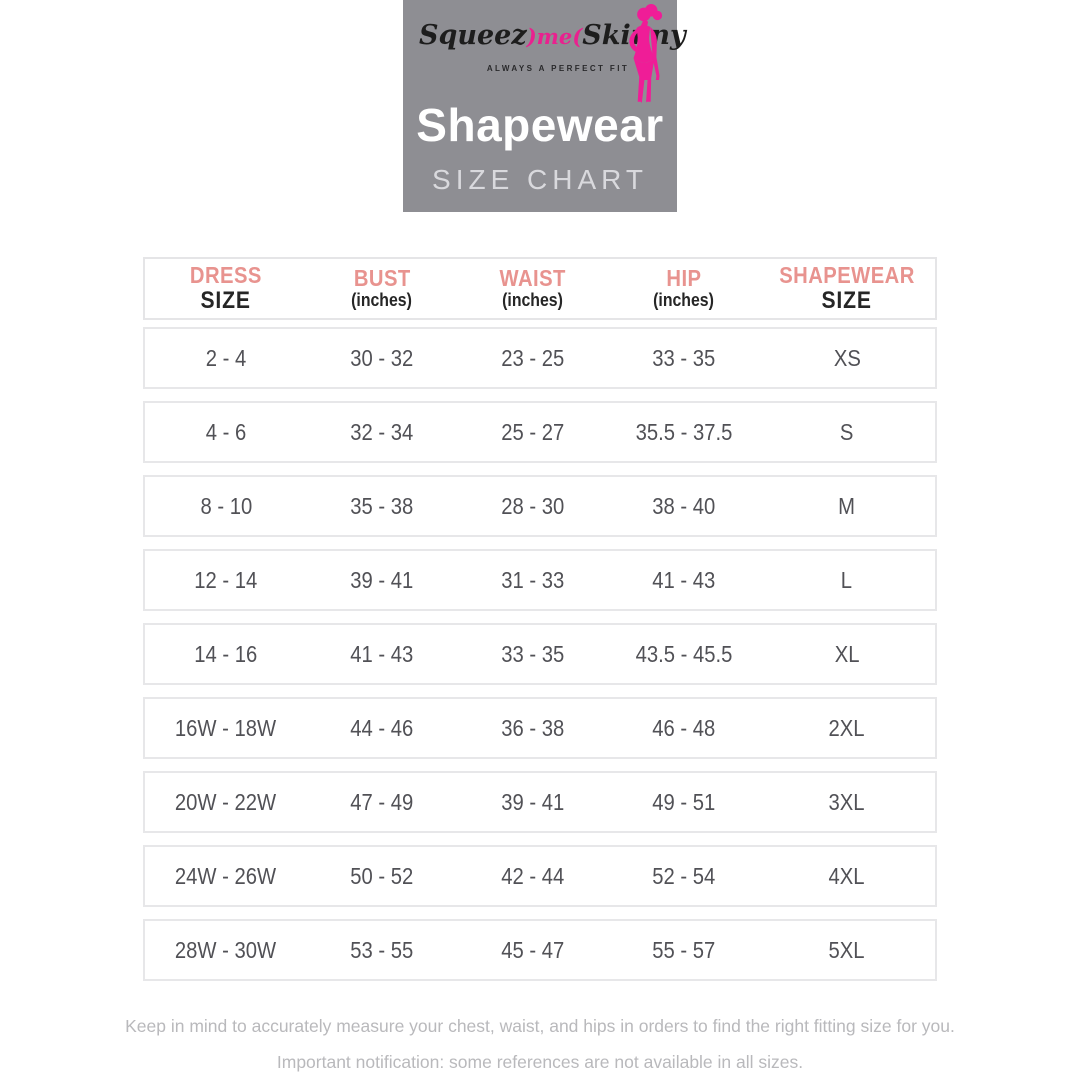  I want to click on size-cell: 23 - 25, so click(533, 357).